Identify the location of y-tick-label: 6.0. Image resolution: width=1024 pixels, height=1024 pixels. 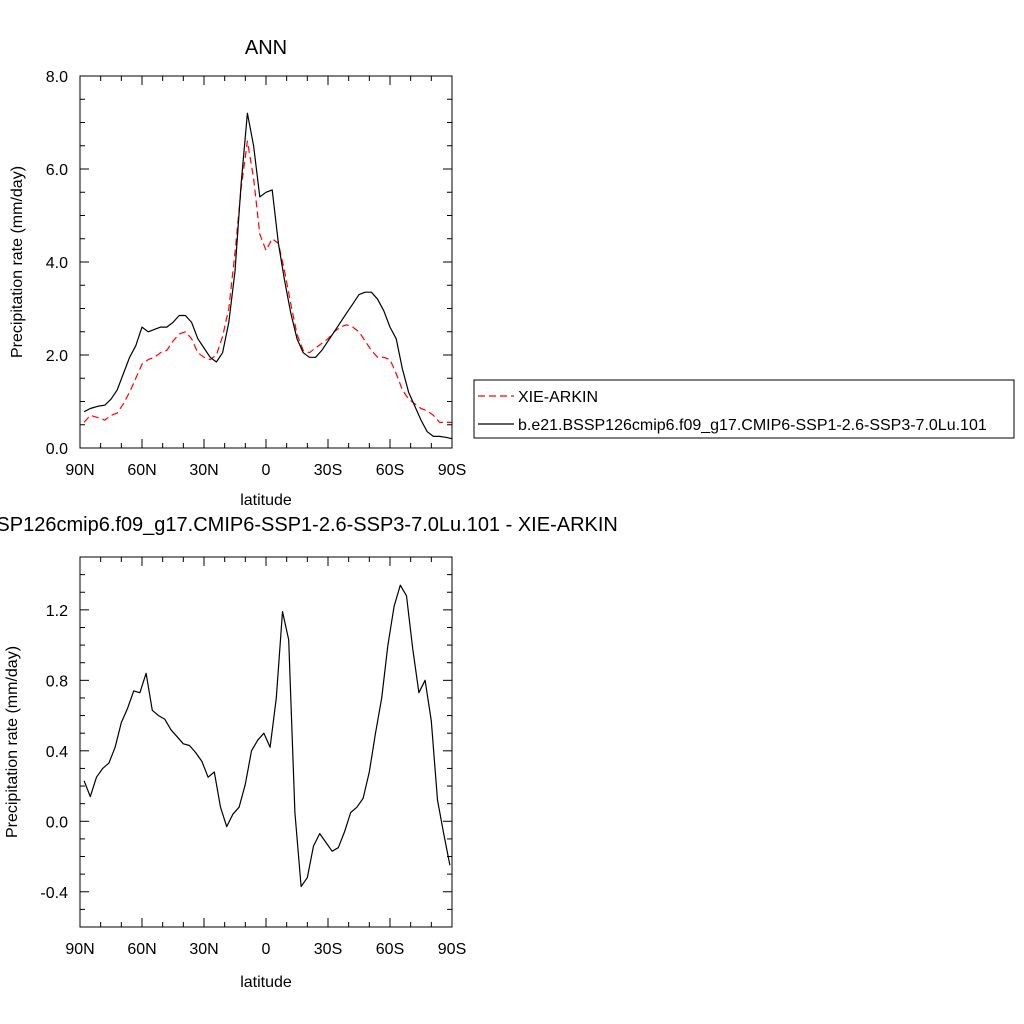
(57, 170).